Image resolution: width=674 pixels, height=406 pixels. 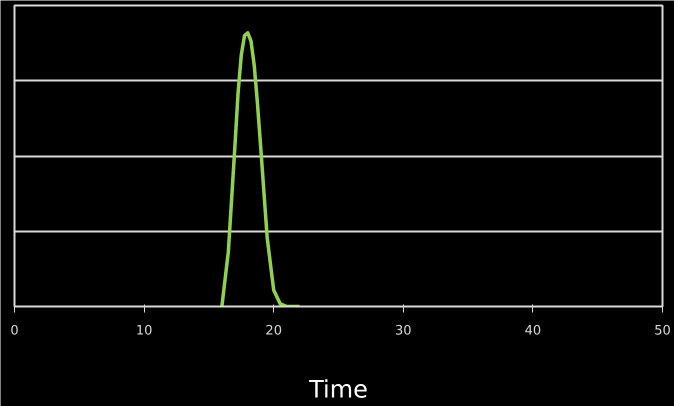 What do you see at coordinates (662, 331) in the screenshot?
I see `x-tick-label: 50` at bounding box center [662, 331].